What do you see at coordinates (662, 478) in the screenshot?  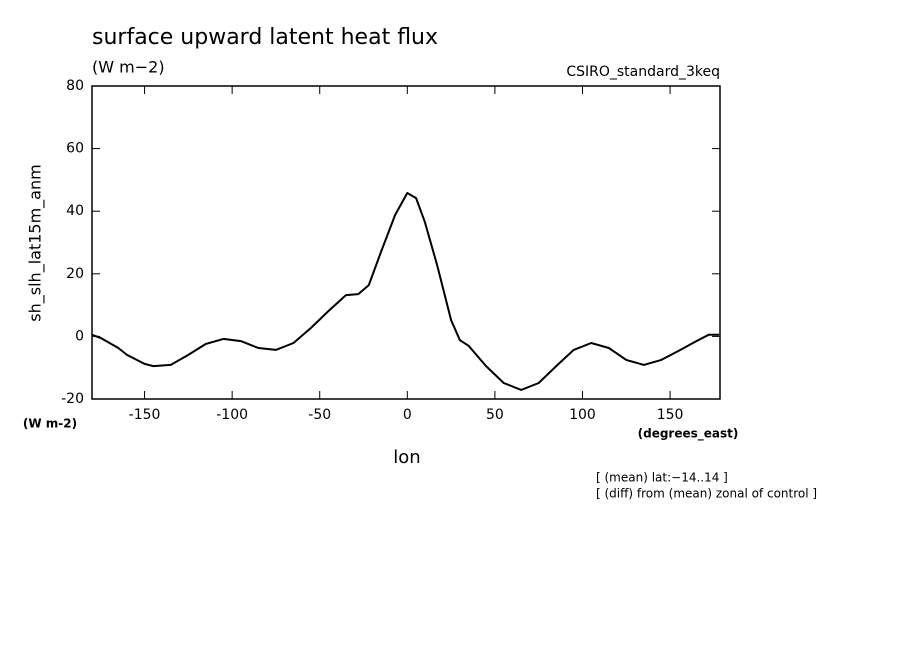 I see `note: [ (mean) lat:−14..14 ]` at bounding box center [662, 478].